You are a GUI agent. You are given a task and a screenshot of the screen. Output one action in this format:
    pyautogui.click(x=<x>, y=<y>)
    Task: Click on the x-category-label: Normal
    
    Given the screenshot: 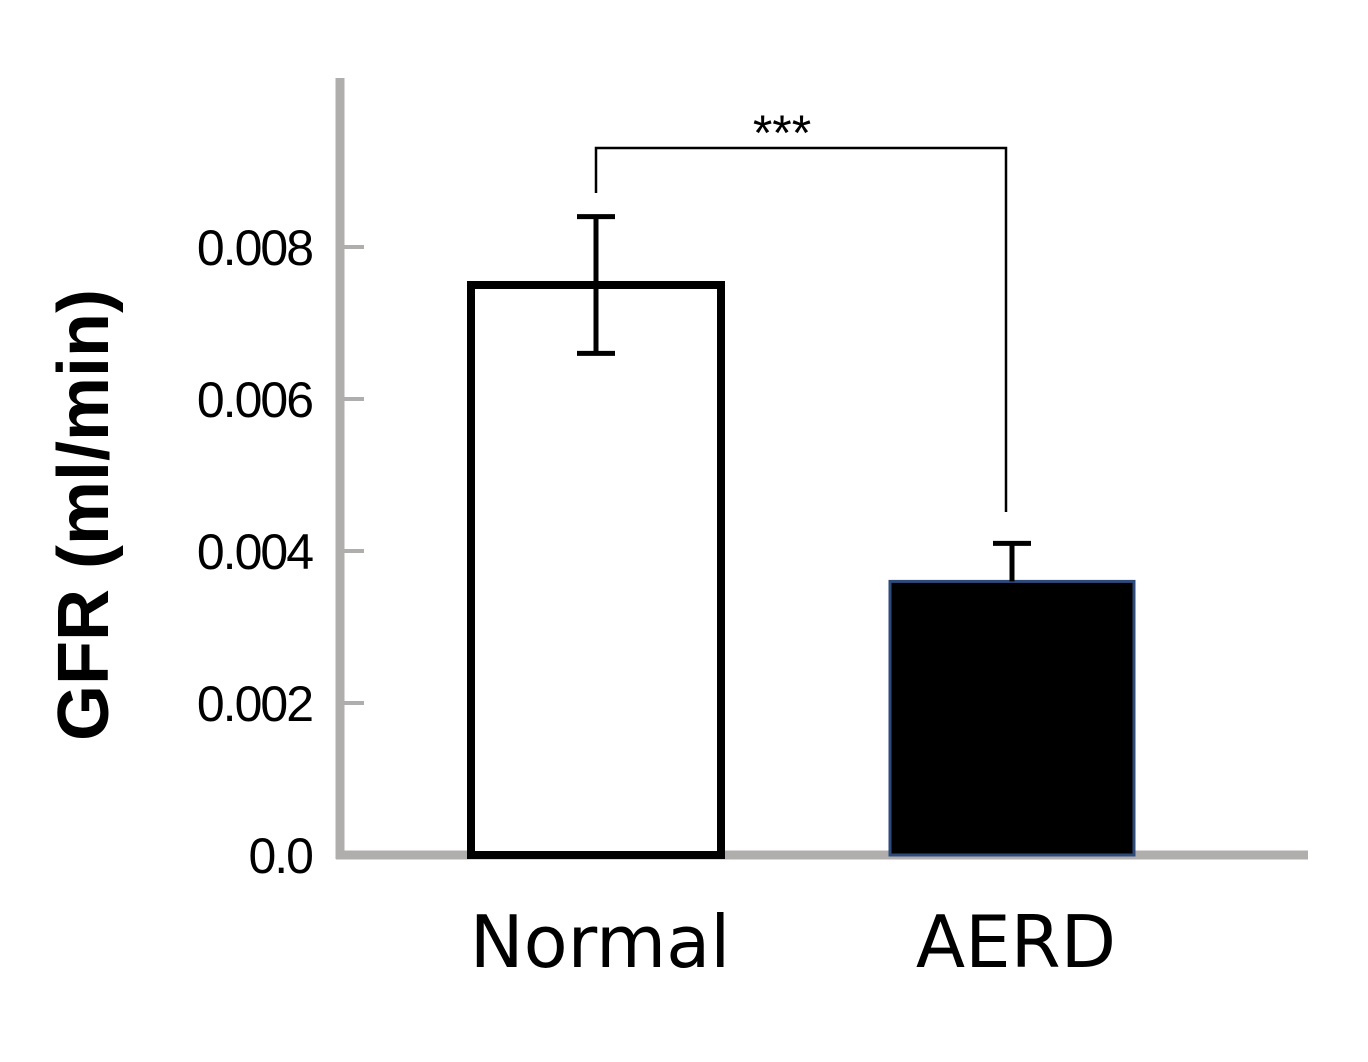 What is the action you would take?
    pyautogui.click(x=600, y=942)
    